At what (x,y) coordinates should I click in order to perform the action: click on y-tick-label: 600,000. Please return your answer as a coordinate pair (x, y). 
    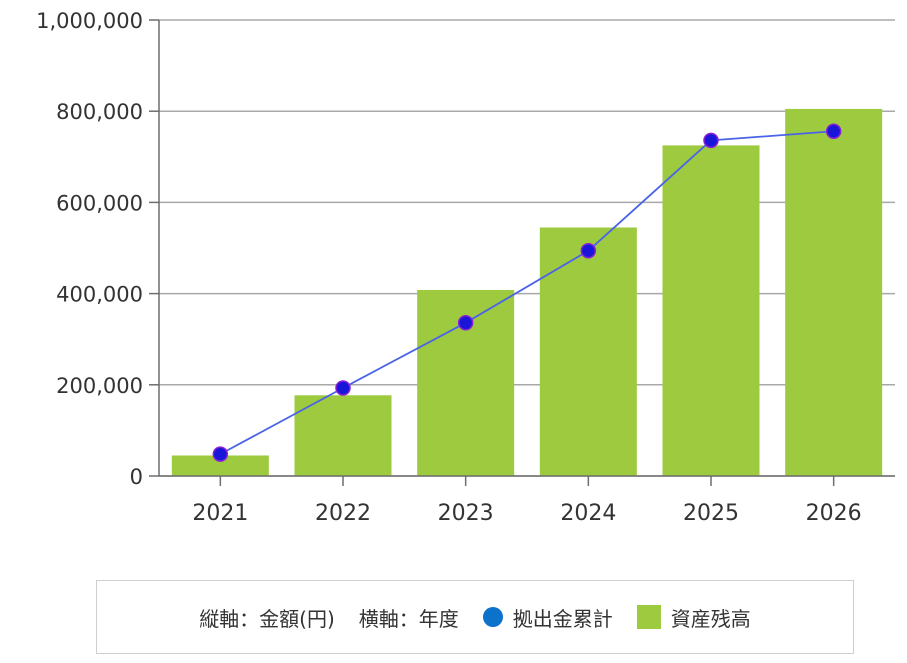
    Looking at the image, I should click on (99, 203).